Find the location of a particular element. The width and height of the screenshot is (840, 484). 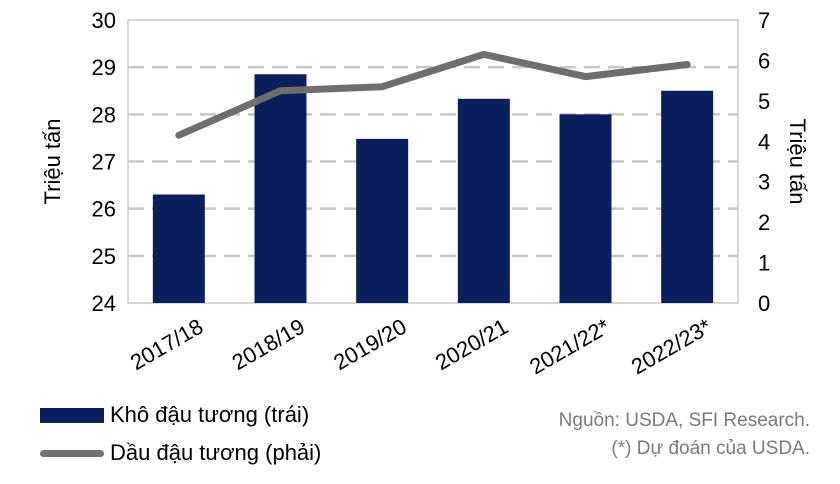

y-right-tick-label: 5 is located at coordinates (764, 101).